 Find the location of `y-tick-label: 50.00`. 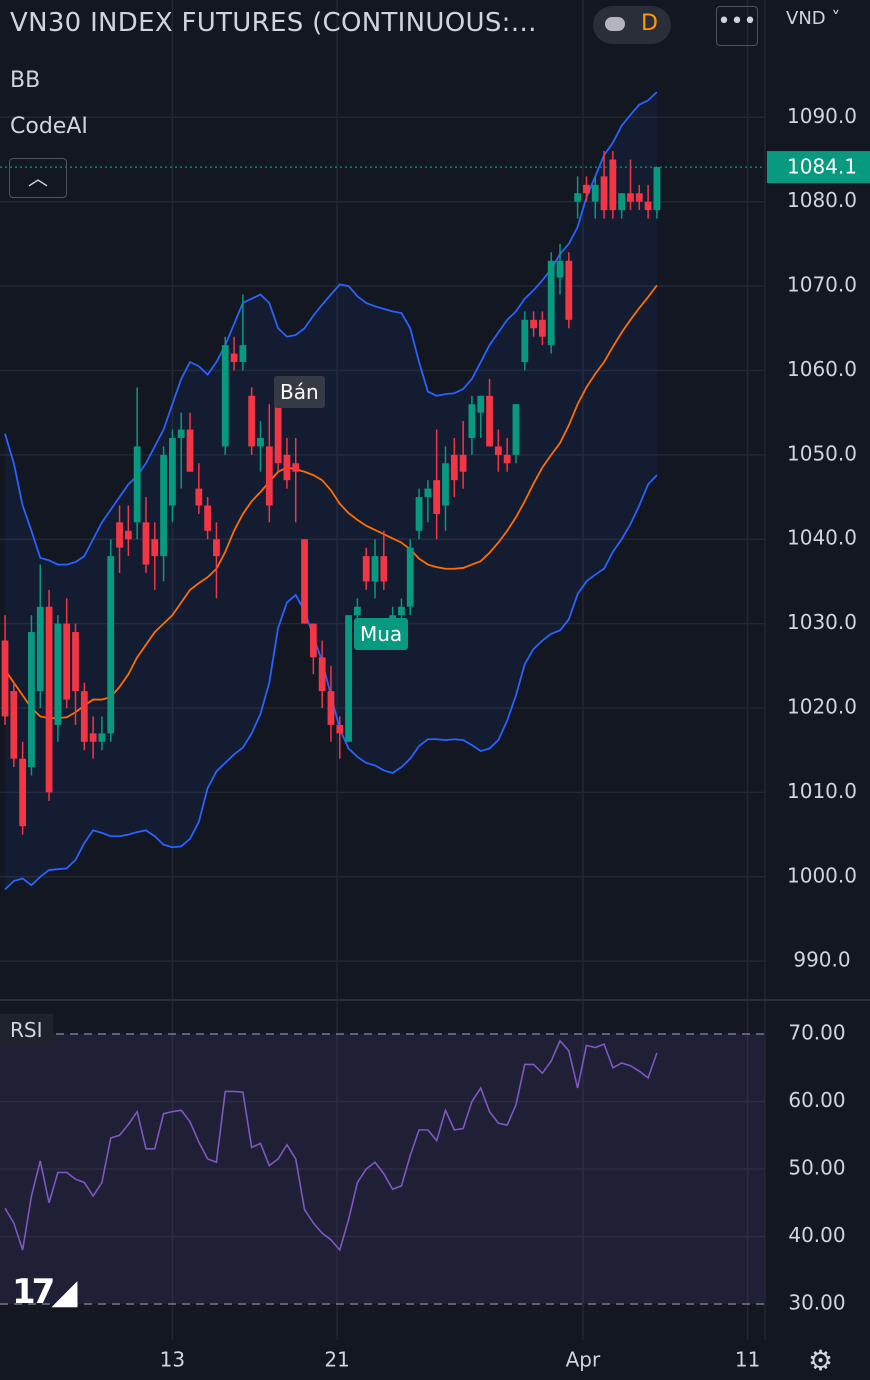

y-tick-label: 50.00 is located at coordinates (816, 1168).